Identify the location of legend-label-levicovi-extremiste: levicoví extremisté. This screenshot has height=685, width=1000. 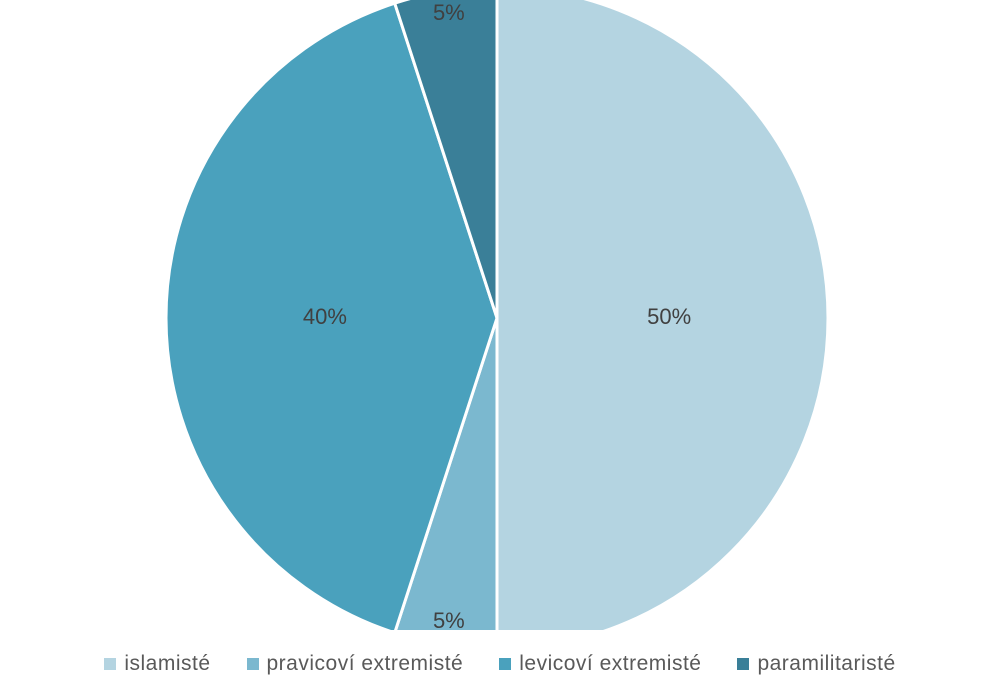
(610, 663).